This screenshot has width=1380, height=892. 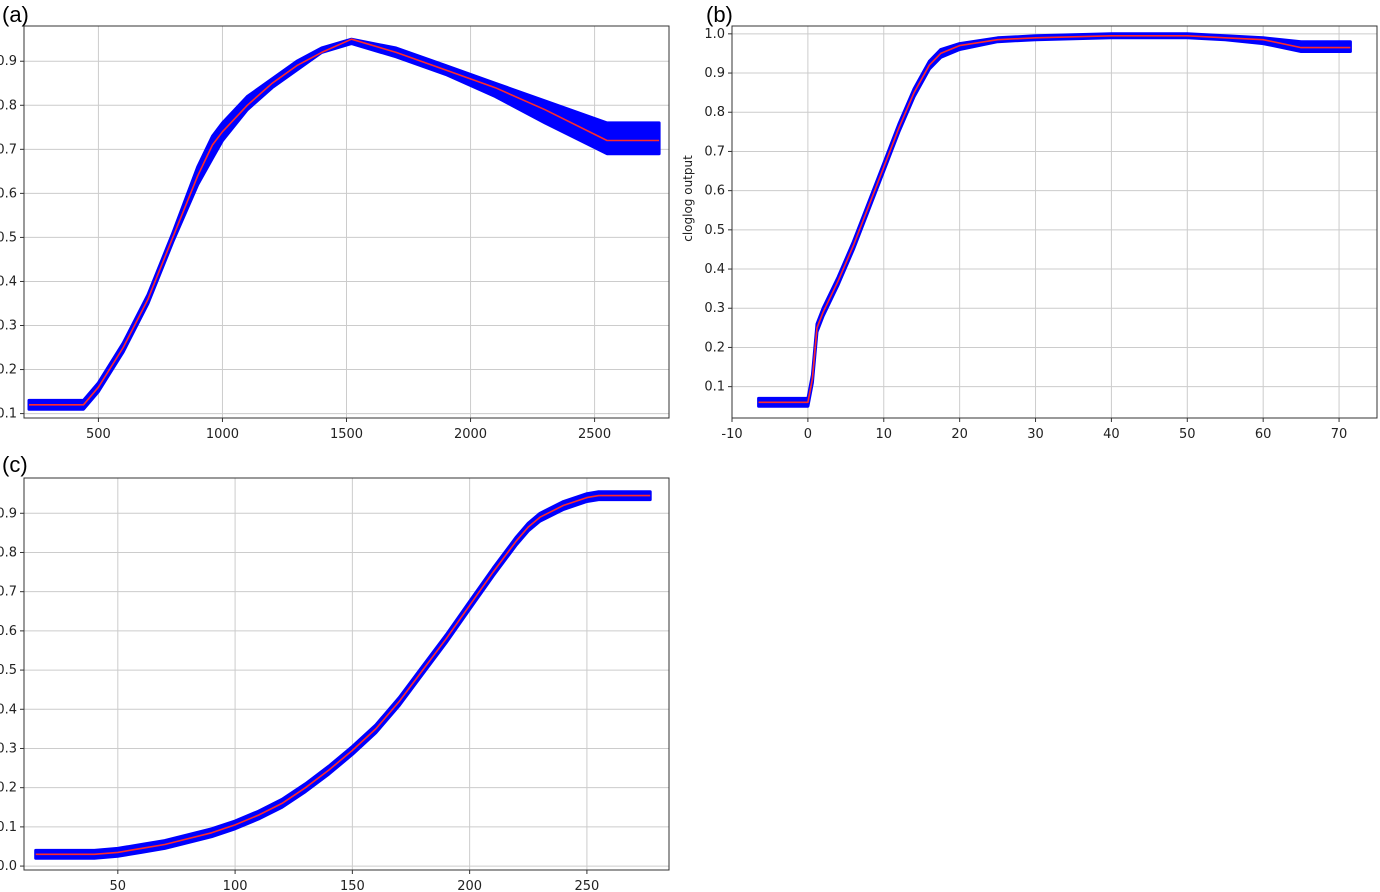 What do you see at coordinates (8, 552) in the screenshot?
I see `chart-c-ytick-label-8: 0.8` at bounding box center [8, 552].